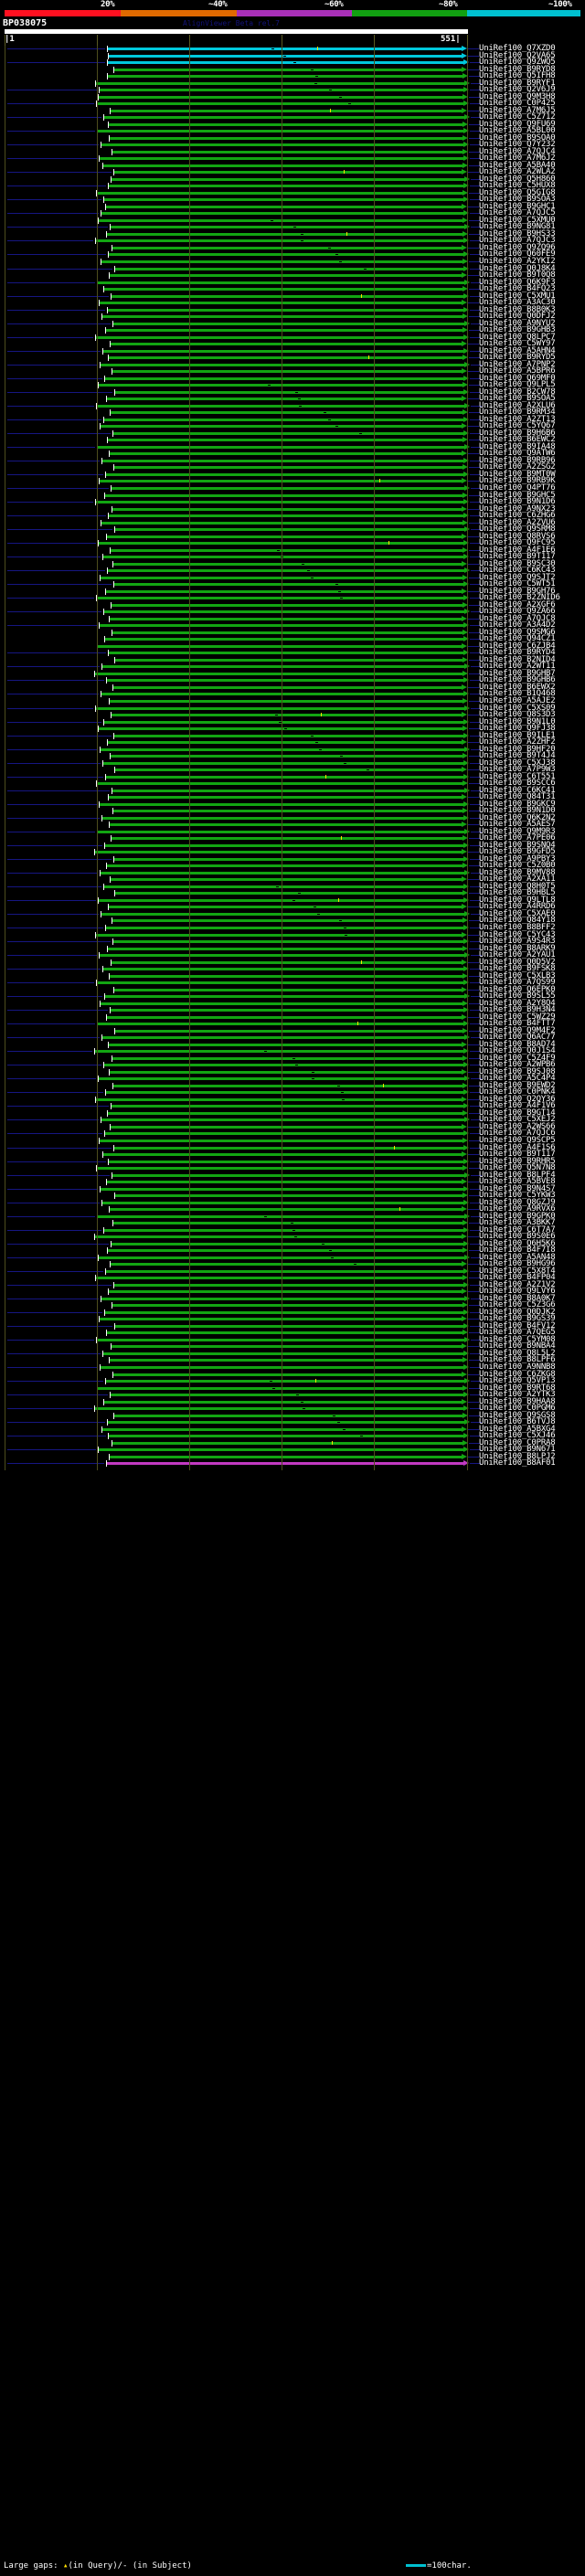  Describe the element at coordinates (293, 55) in the screenshot. I see `hit-row: UniRef100_Q2VA65` at that location.